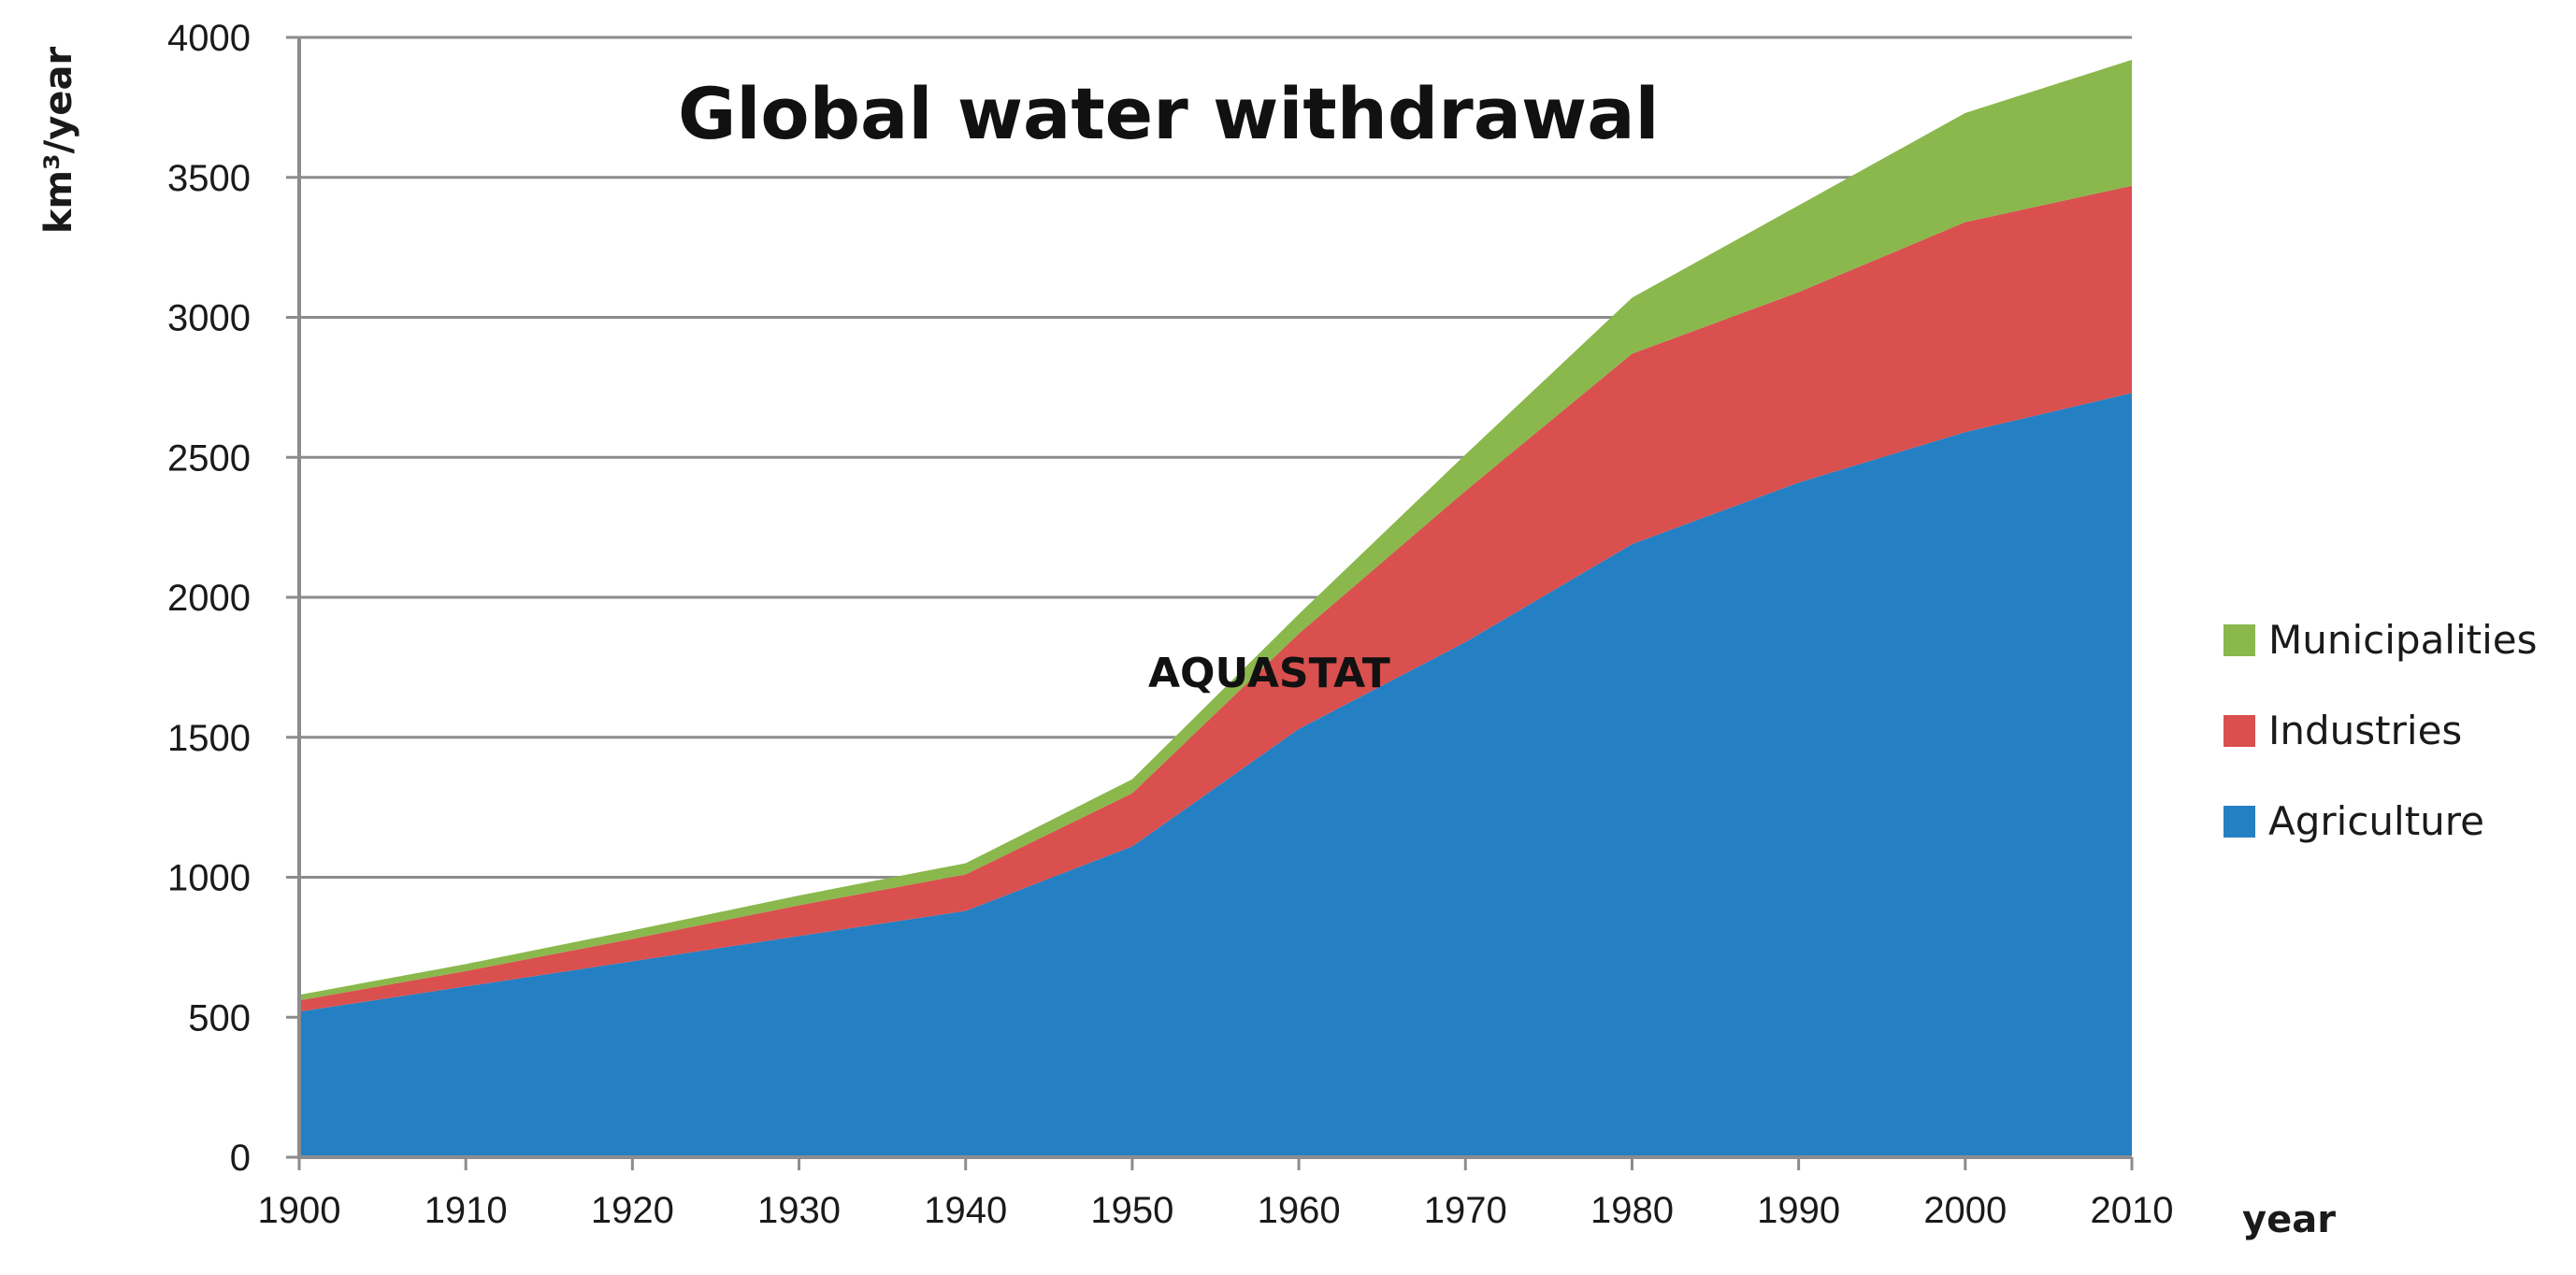 This screenshot has width=2576, height=1275. What do you see at coordinates (2289, 1219) in the screenshot?
I see `x-axis-title: year` at bounding box center [2289, 1219].